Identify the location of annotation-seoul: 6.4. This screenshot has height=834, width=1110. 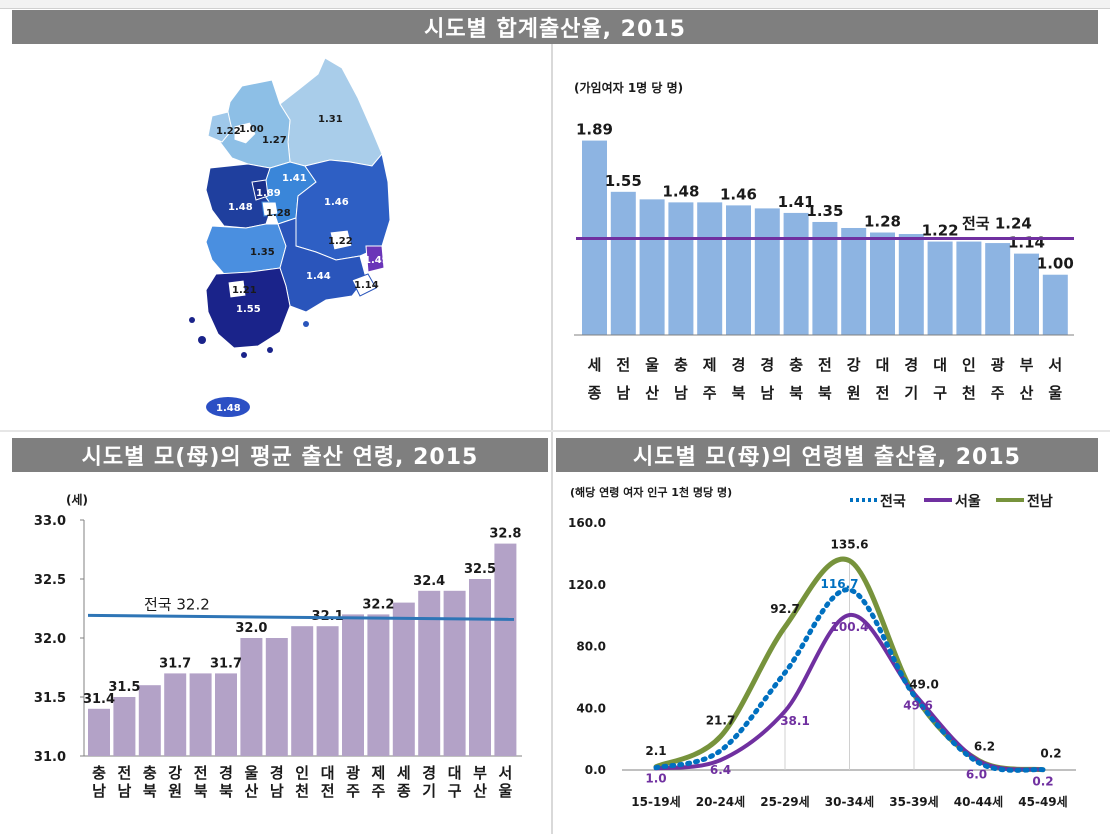
(720, 770).